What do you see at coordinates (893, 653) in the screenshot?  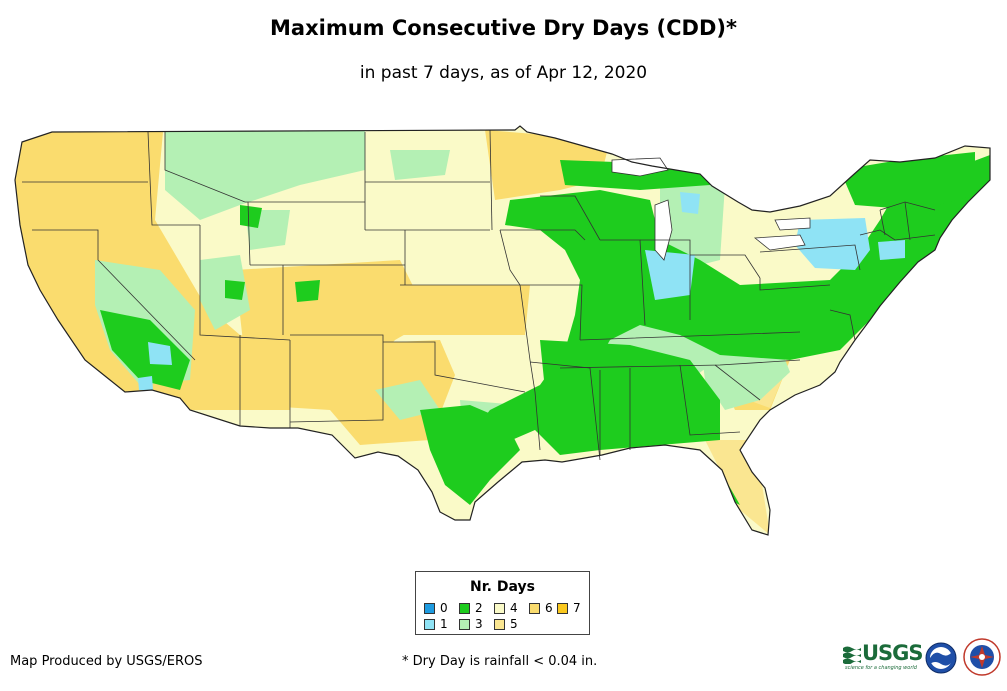 I see `usgs-wordmark: USGS` at bounding box center [893, 653].